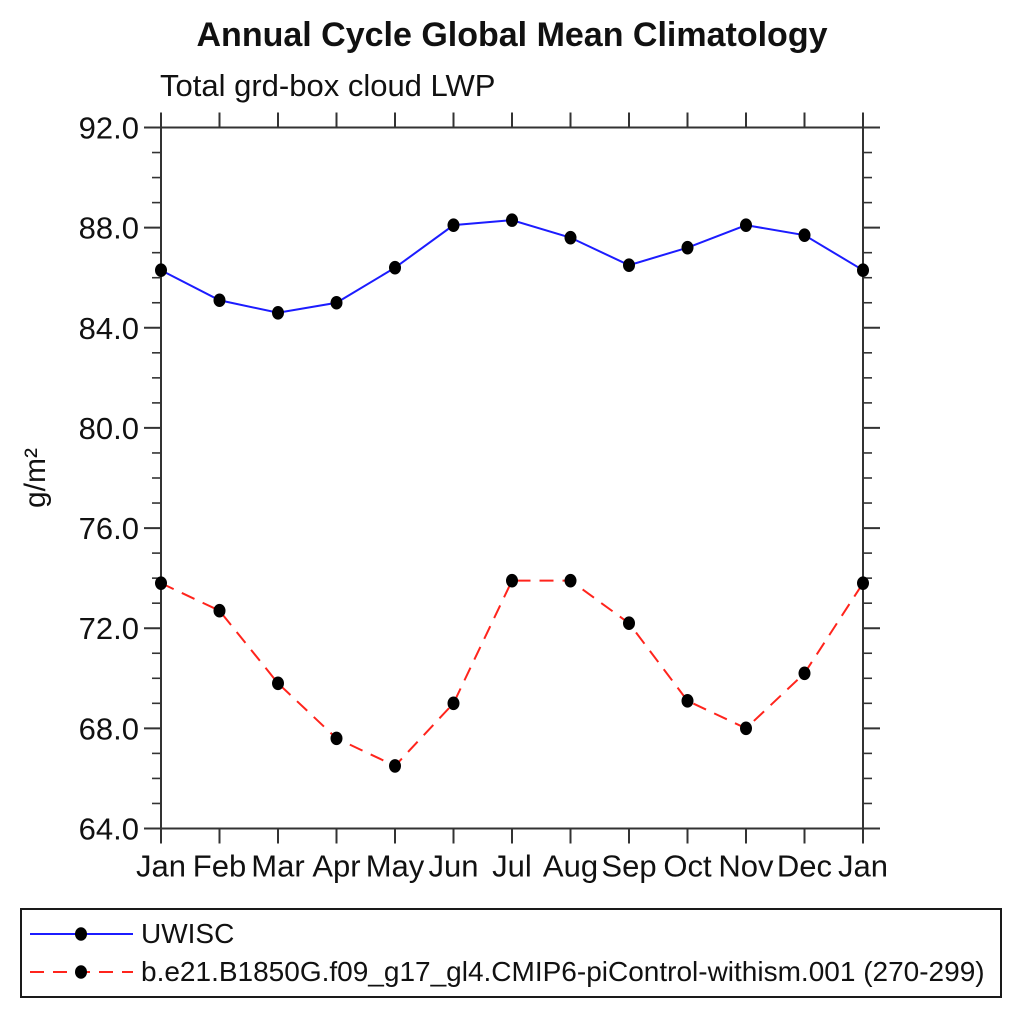 This screenshot has width=1024, height=1024. I want to click on y-tick-label: 76.0, so click(109, 528).